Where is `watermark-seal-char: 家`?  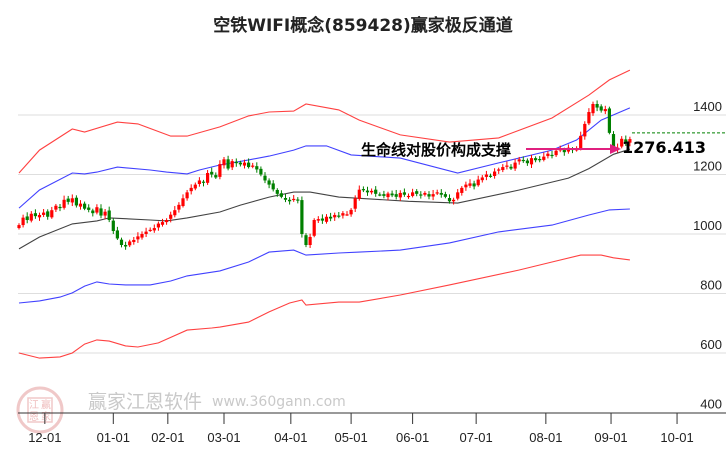
watermark-seal-char: 家 is located at coordinates (46, 416).